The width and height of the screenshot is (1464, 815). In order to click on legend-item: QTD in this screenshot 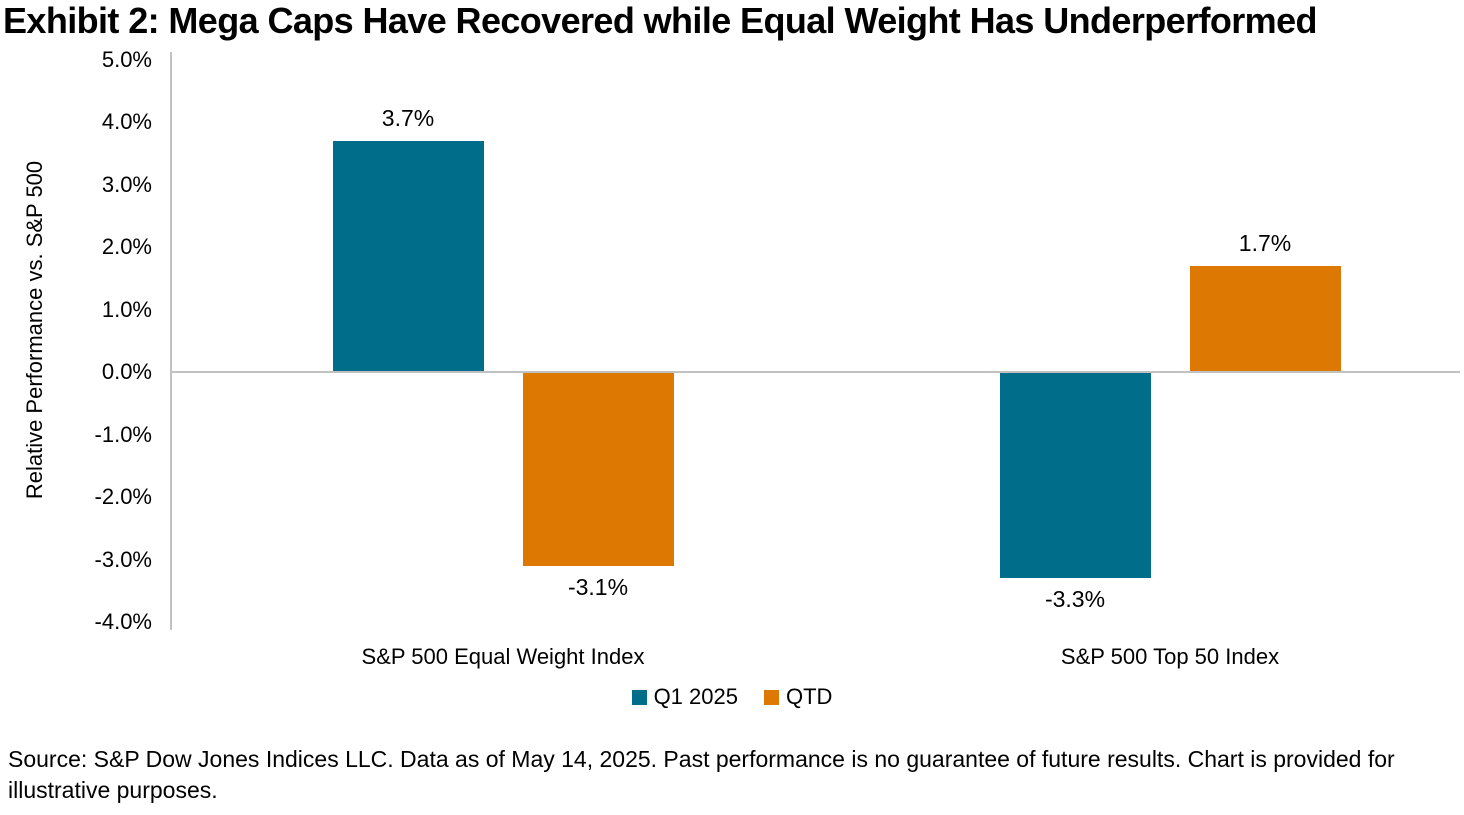, I will do `click(798, 697)`.